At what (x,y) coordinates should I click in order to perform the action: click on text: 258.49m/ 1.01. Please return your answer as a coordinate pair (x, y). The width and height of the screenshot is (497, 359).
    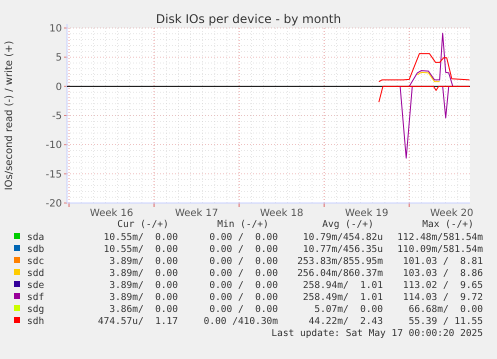
    Looking at the image, I should click on (343, 297).